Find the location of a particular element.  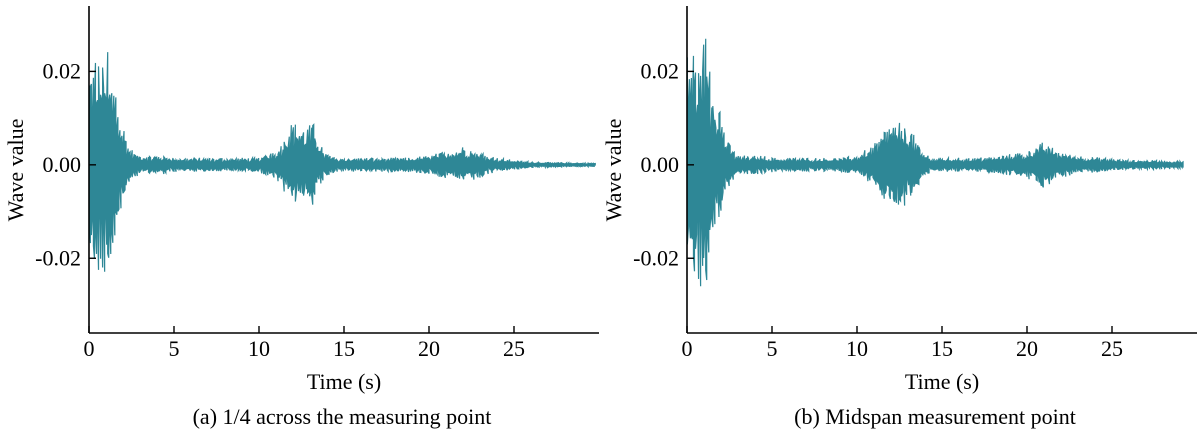

panel-caption: (b) Midspan measurement point is located at coordinates (935, 416).